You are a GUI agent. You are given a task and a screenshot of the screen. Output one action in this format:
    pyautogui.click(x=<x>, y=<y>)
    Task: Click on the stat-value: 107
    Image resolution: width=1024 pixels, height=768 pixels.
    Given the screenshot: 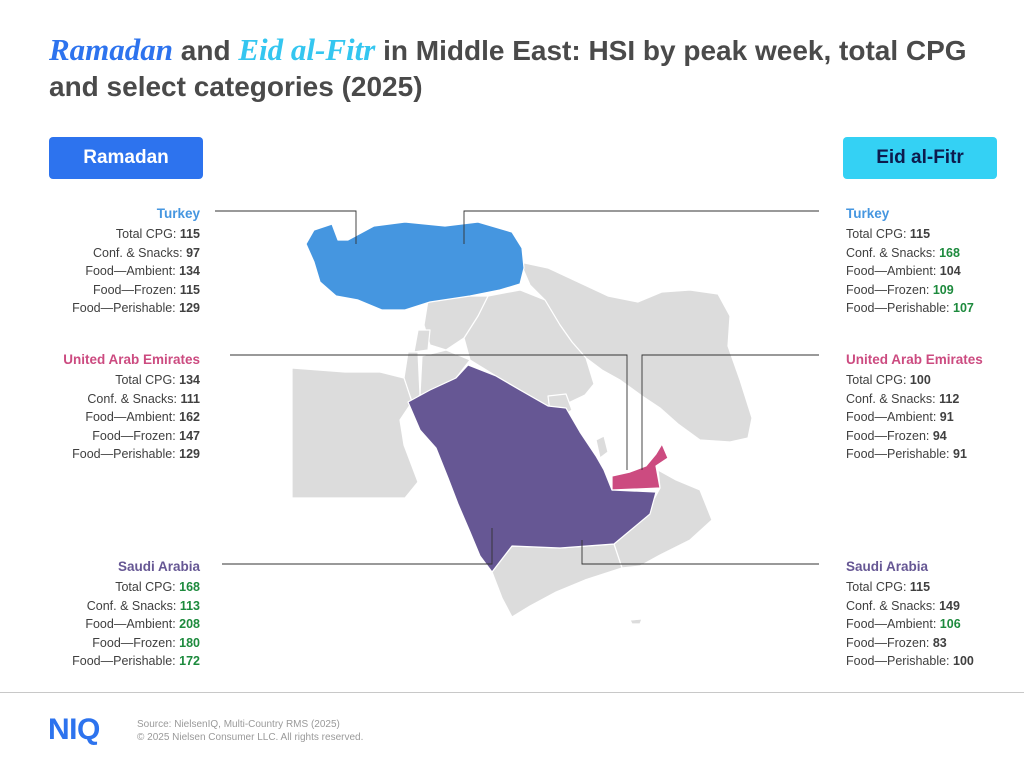 What is the action you would take?
    pyautogui.click(x=963, y=308)
    